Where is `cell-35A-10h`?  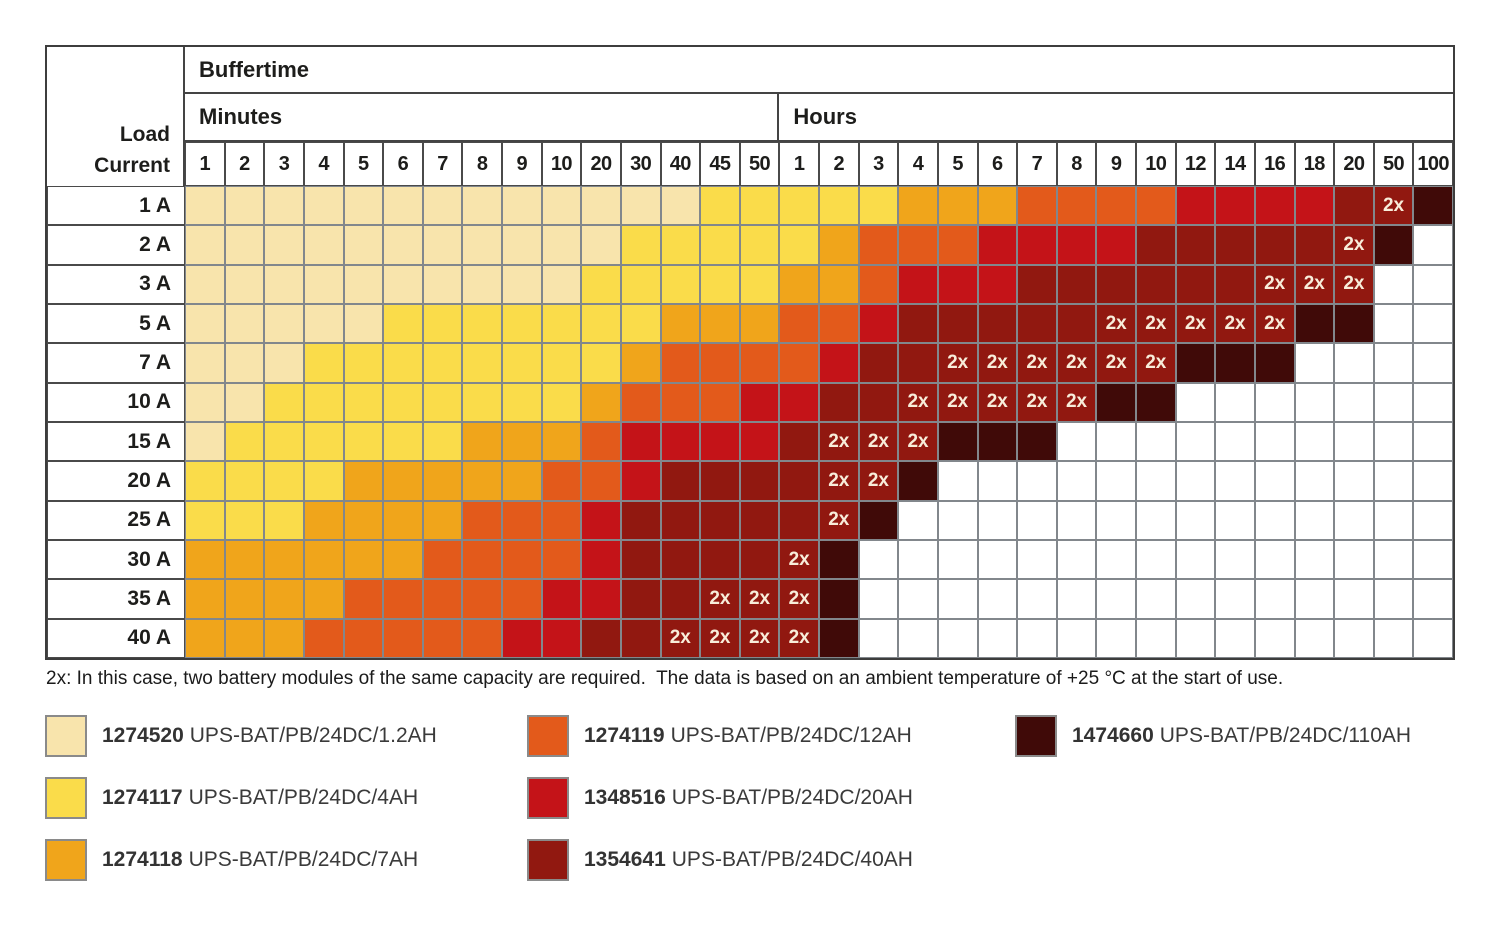 cell-35A-10h is located at coordinates (1156, 599).